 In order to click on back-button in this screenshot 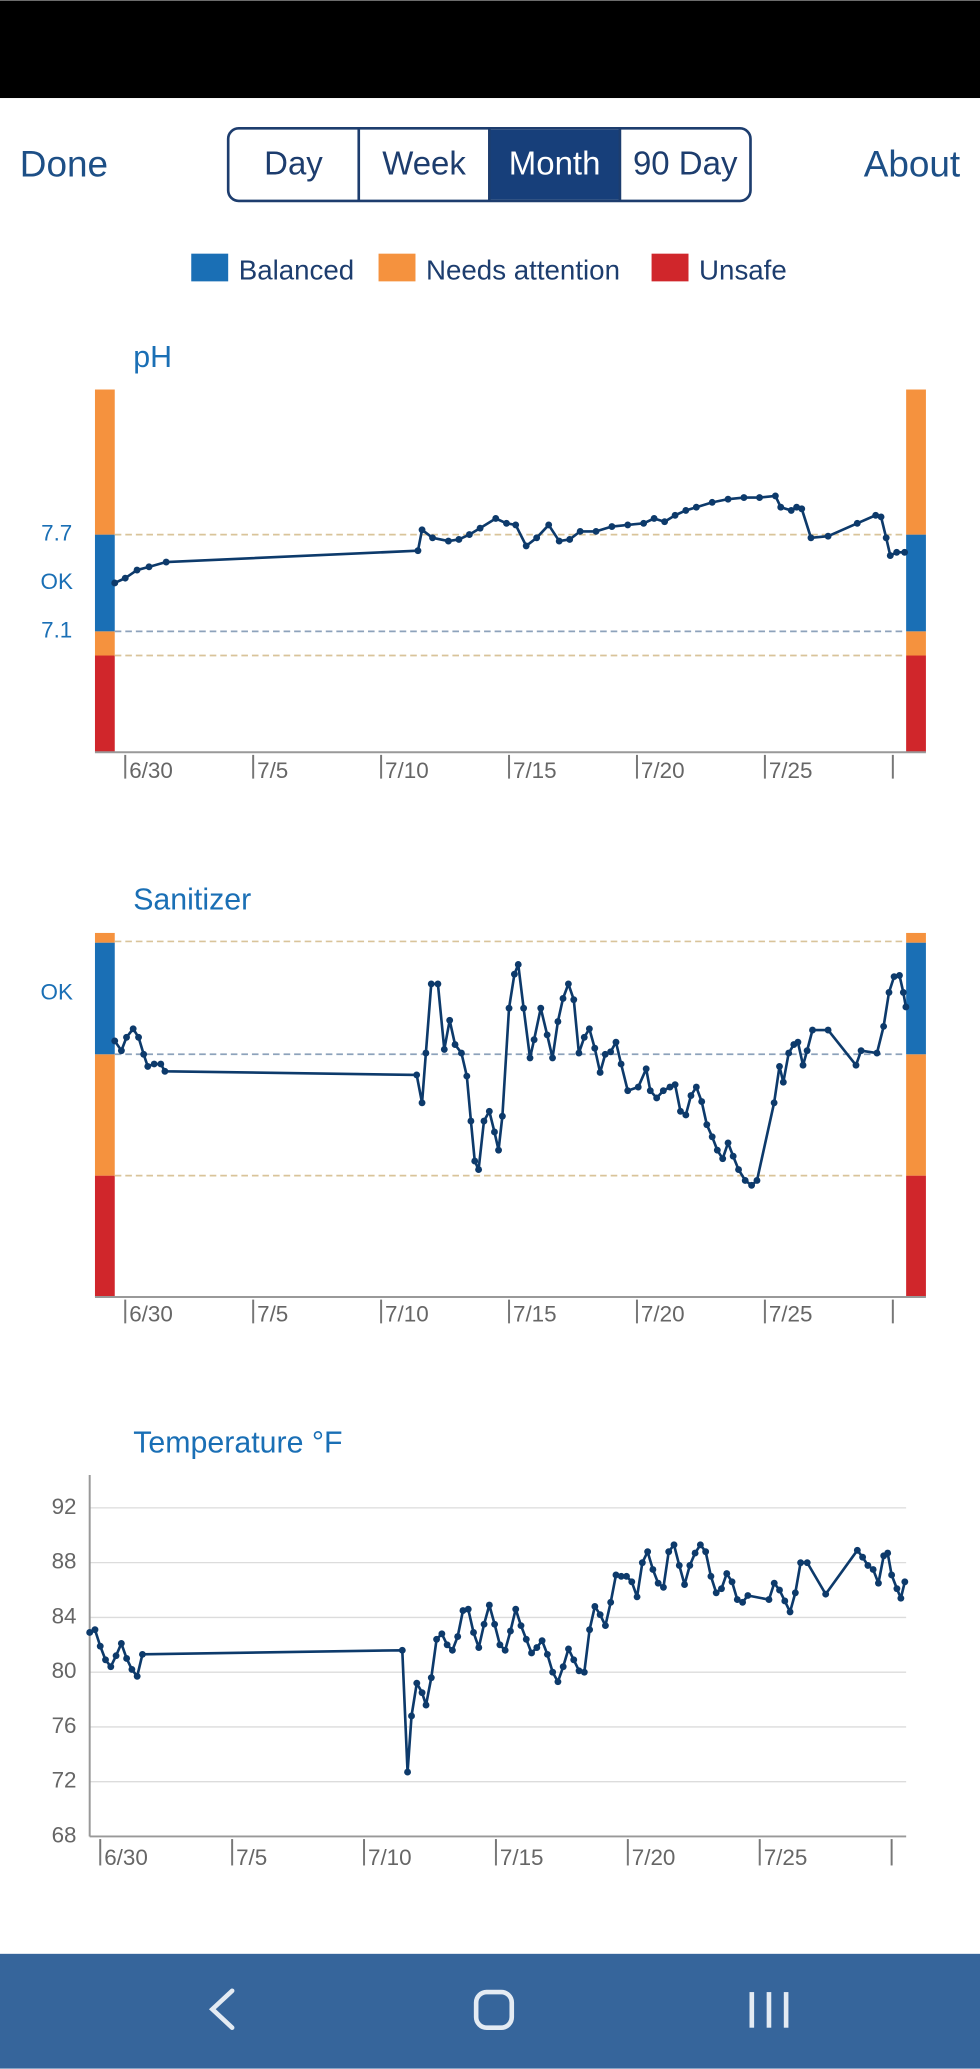, I will do `click(221, 2009)`.